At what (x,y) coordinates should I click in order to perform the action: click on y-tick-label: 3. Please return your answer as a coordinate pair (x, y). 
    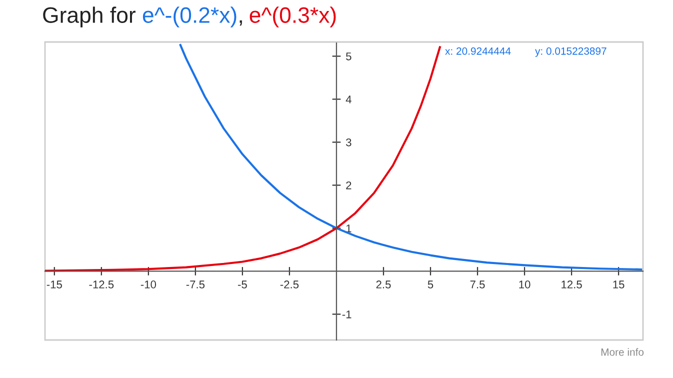
    Looking at the image, I should click on (349, 142).